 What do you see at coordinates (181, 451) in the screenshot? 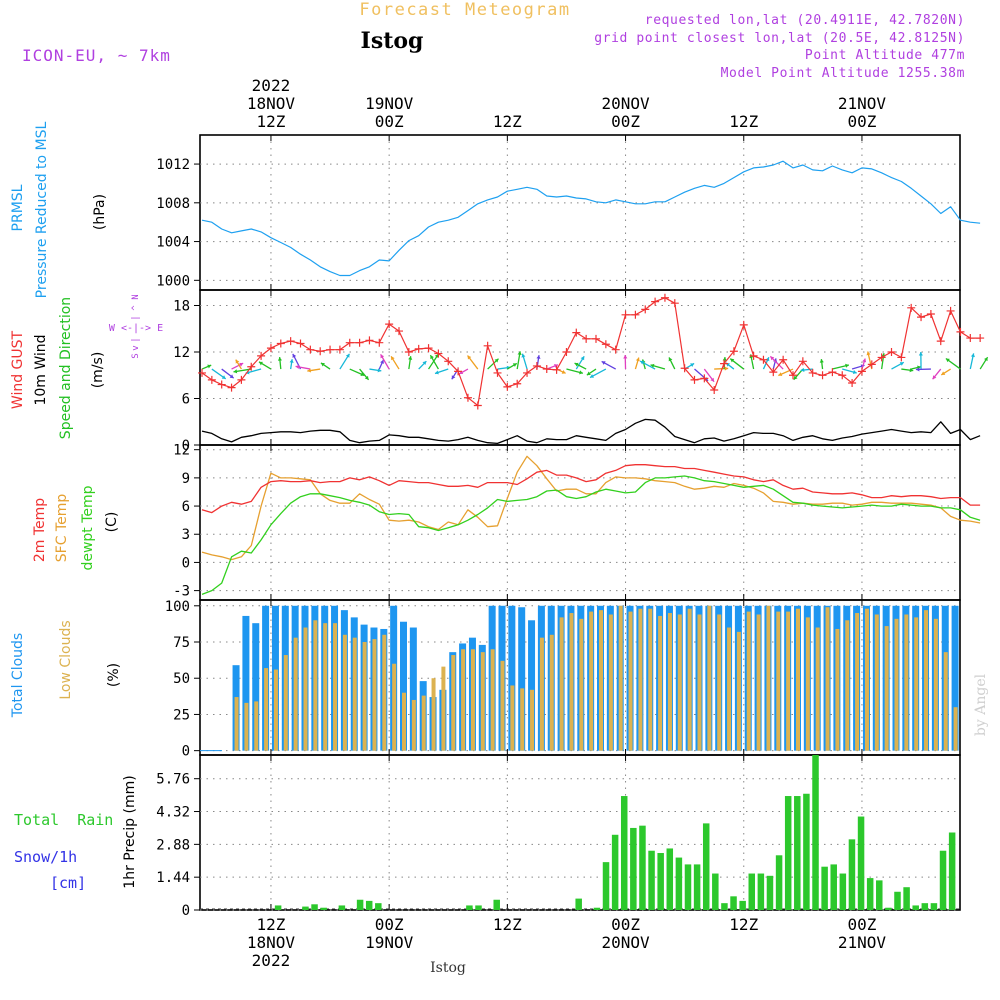
I see `ytick-label: 12` at bounding box center [181, 451].